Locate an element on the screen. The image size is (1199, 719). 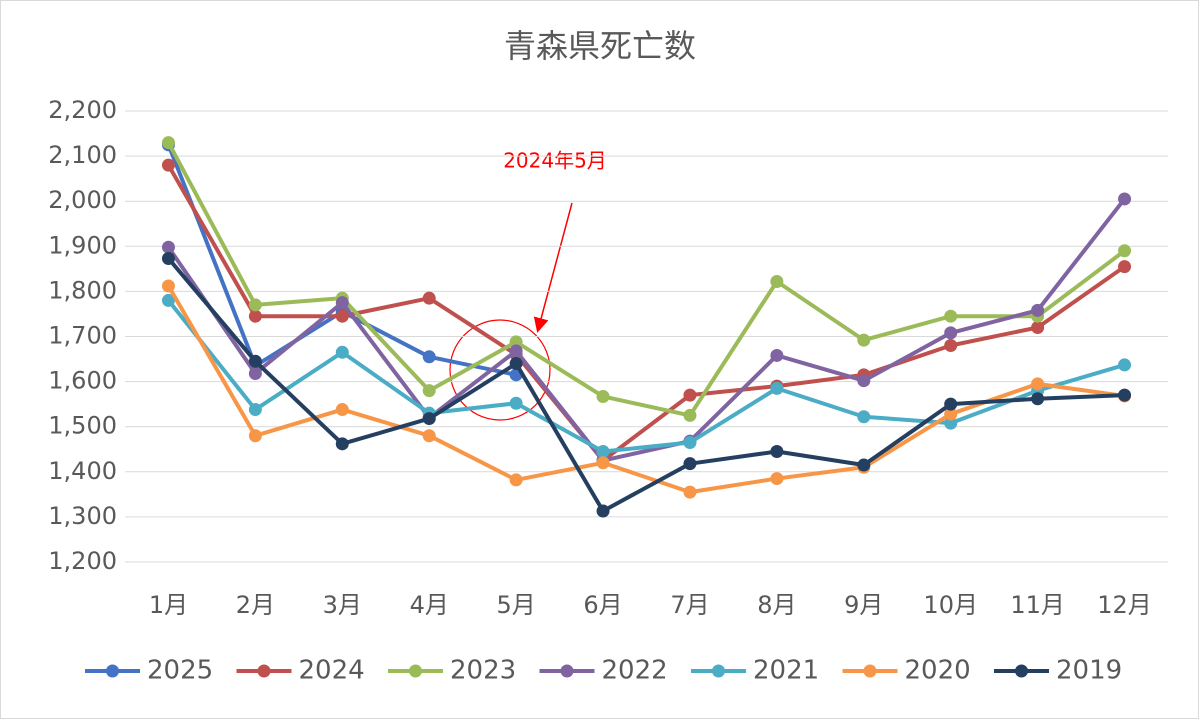
y-tick-label: 2,000 is located at coordinates (82, 200).